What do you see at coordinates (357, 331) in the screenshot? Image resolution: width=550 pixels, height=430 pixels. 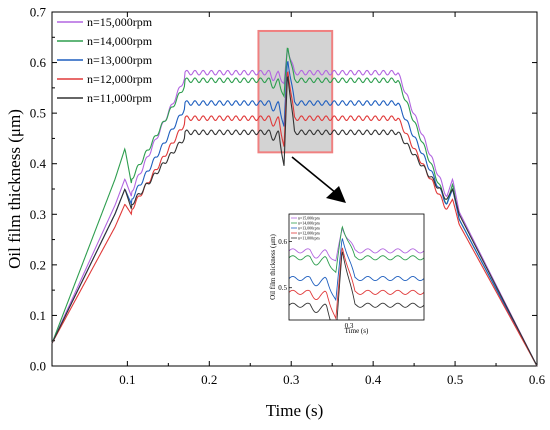 I see `inset-x-axis-title: Time (s)` at bounding box center [357, 331].